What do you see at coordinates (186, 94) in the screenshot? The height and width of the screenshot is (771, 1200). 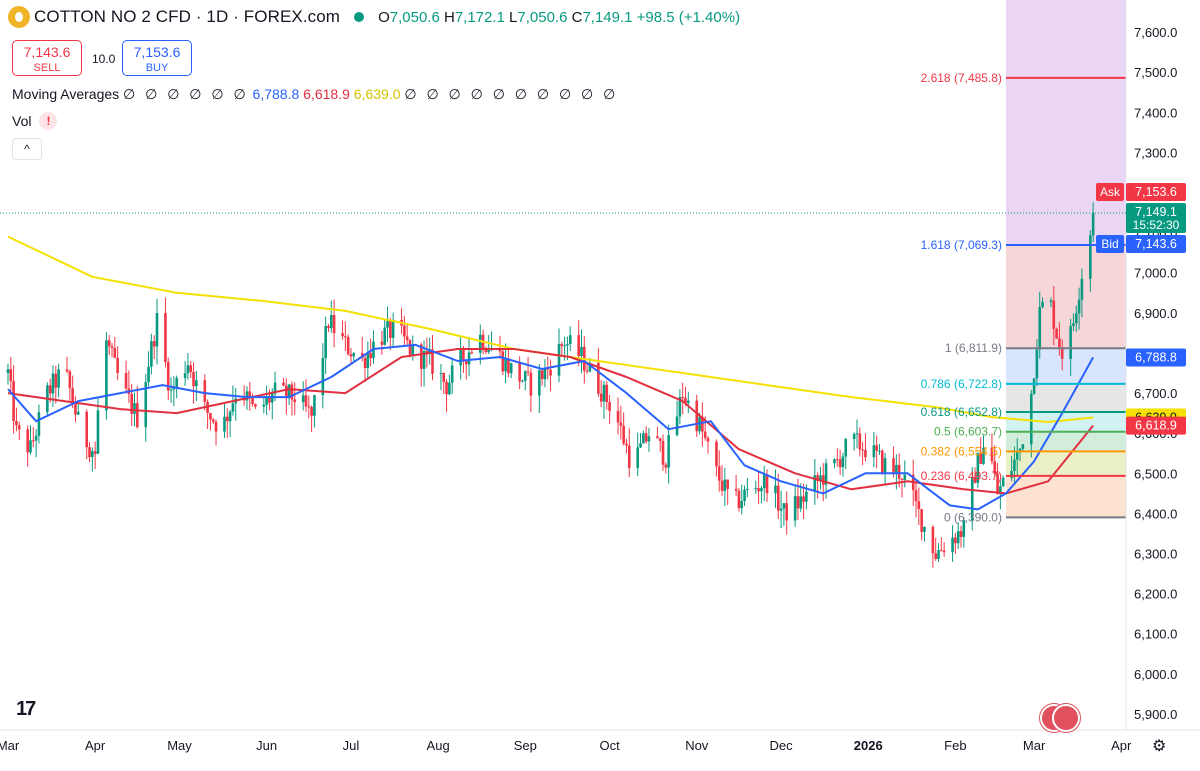 I see `ma-empty-values: ∅ ∅ ∅ ∅ ∅ ∅` at bounding box center [186, 94].